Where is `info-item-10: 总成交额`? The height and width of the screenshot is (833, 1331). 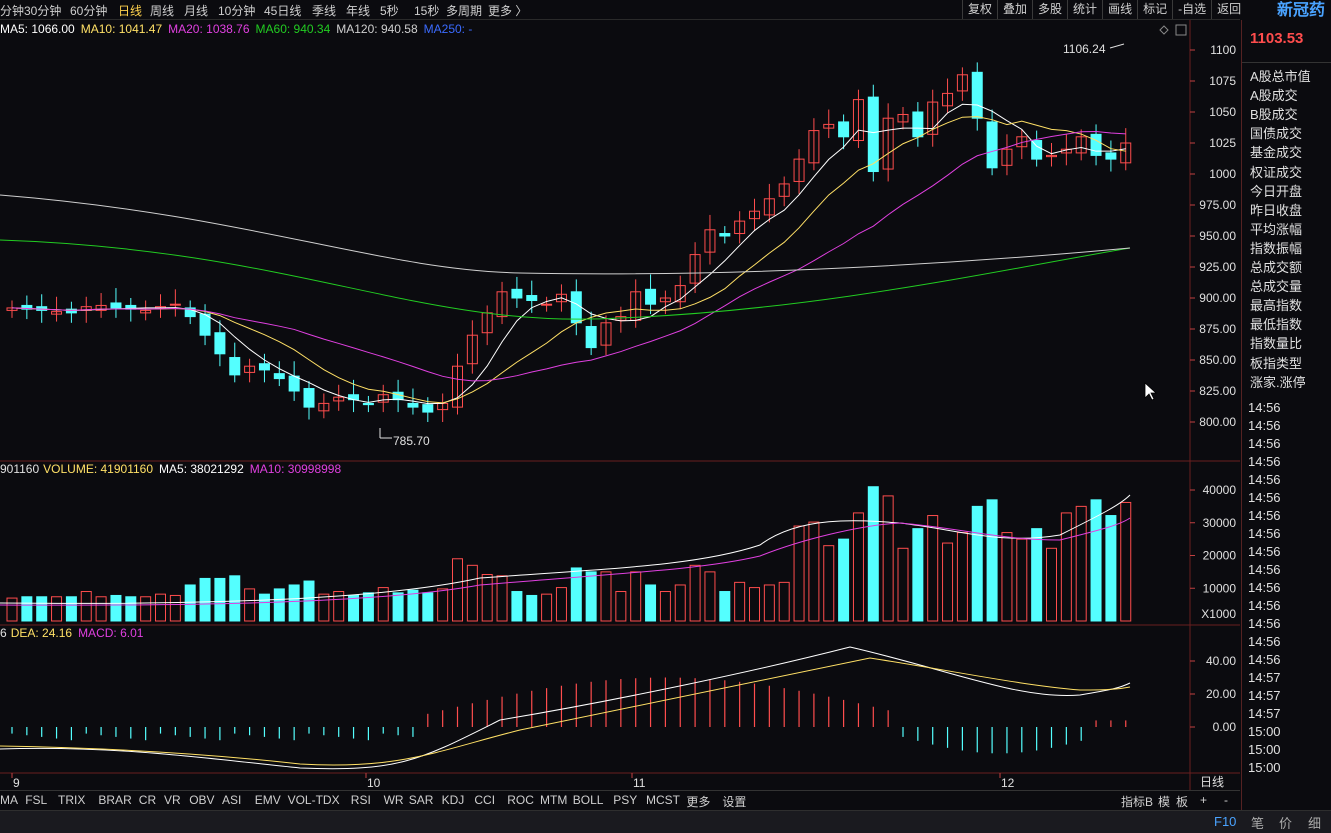
info-item-10: 总成交额 is located at coordinates (1276, 267).